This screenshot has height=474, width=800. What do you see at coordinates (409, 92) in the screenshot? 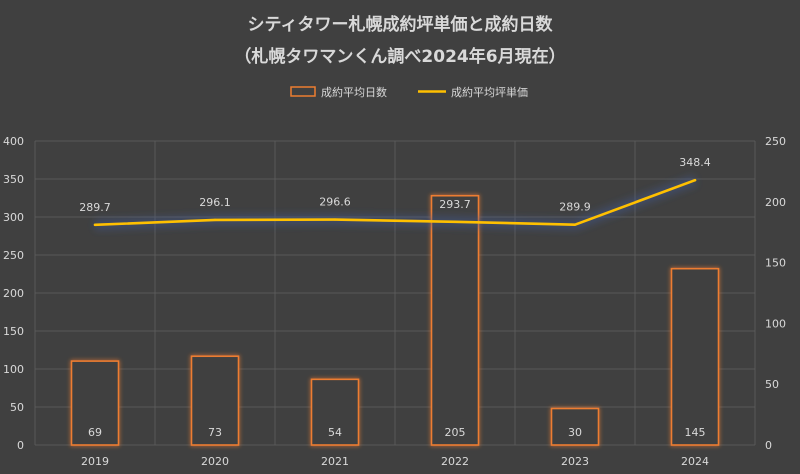
I see `legend: 成約平均日数 成約平均坪単価` at bounding box center [409, 92].